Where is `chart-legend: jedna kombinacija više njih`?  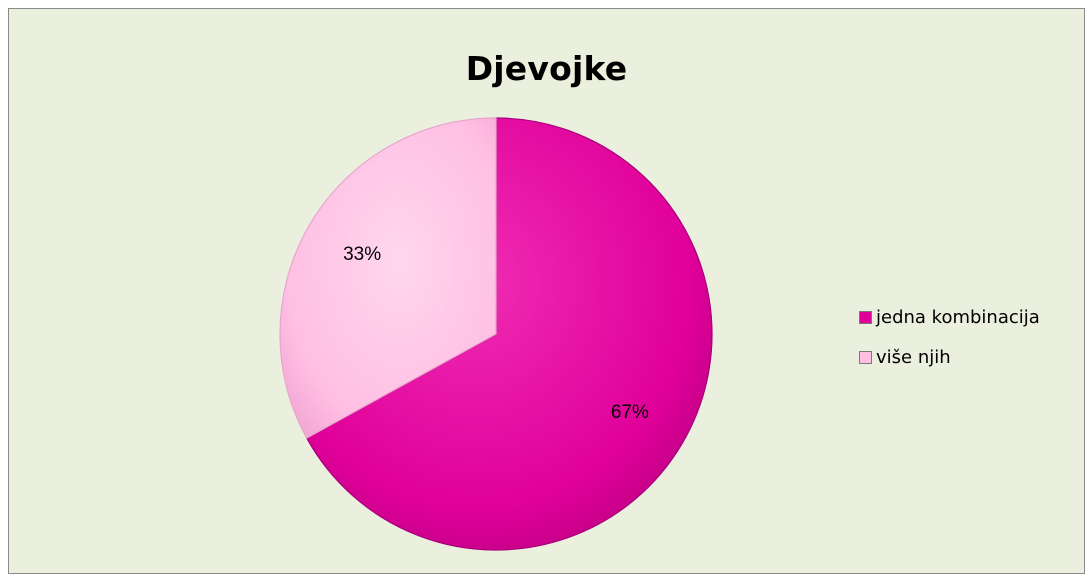 chart-legend: jedna kombinacija više njih is located at coordinates (949, 346).